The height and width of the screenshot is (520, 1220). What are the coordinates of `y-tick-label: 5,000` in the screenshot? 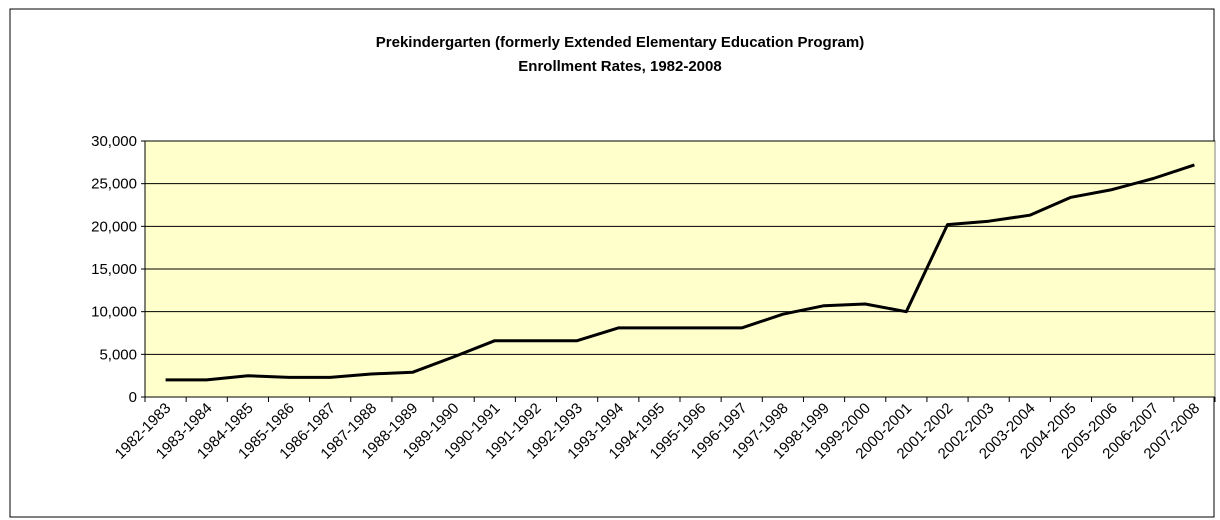 It's located at (118, 354).